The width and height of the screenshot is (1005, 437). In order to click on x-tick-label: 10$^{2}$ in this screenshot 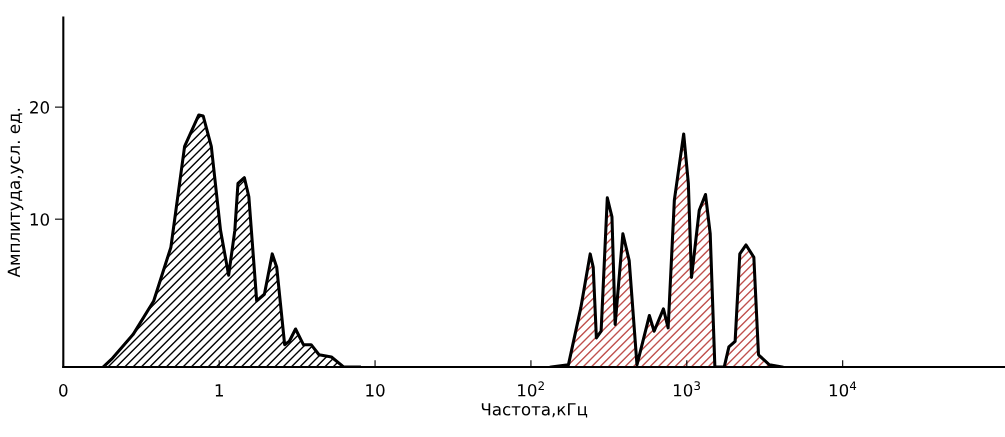, I will do `click(531, 389)`.